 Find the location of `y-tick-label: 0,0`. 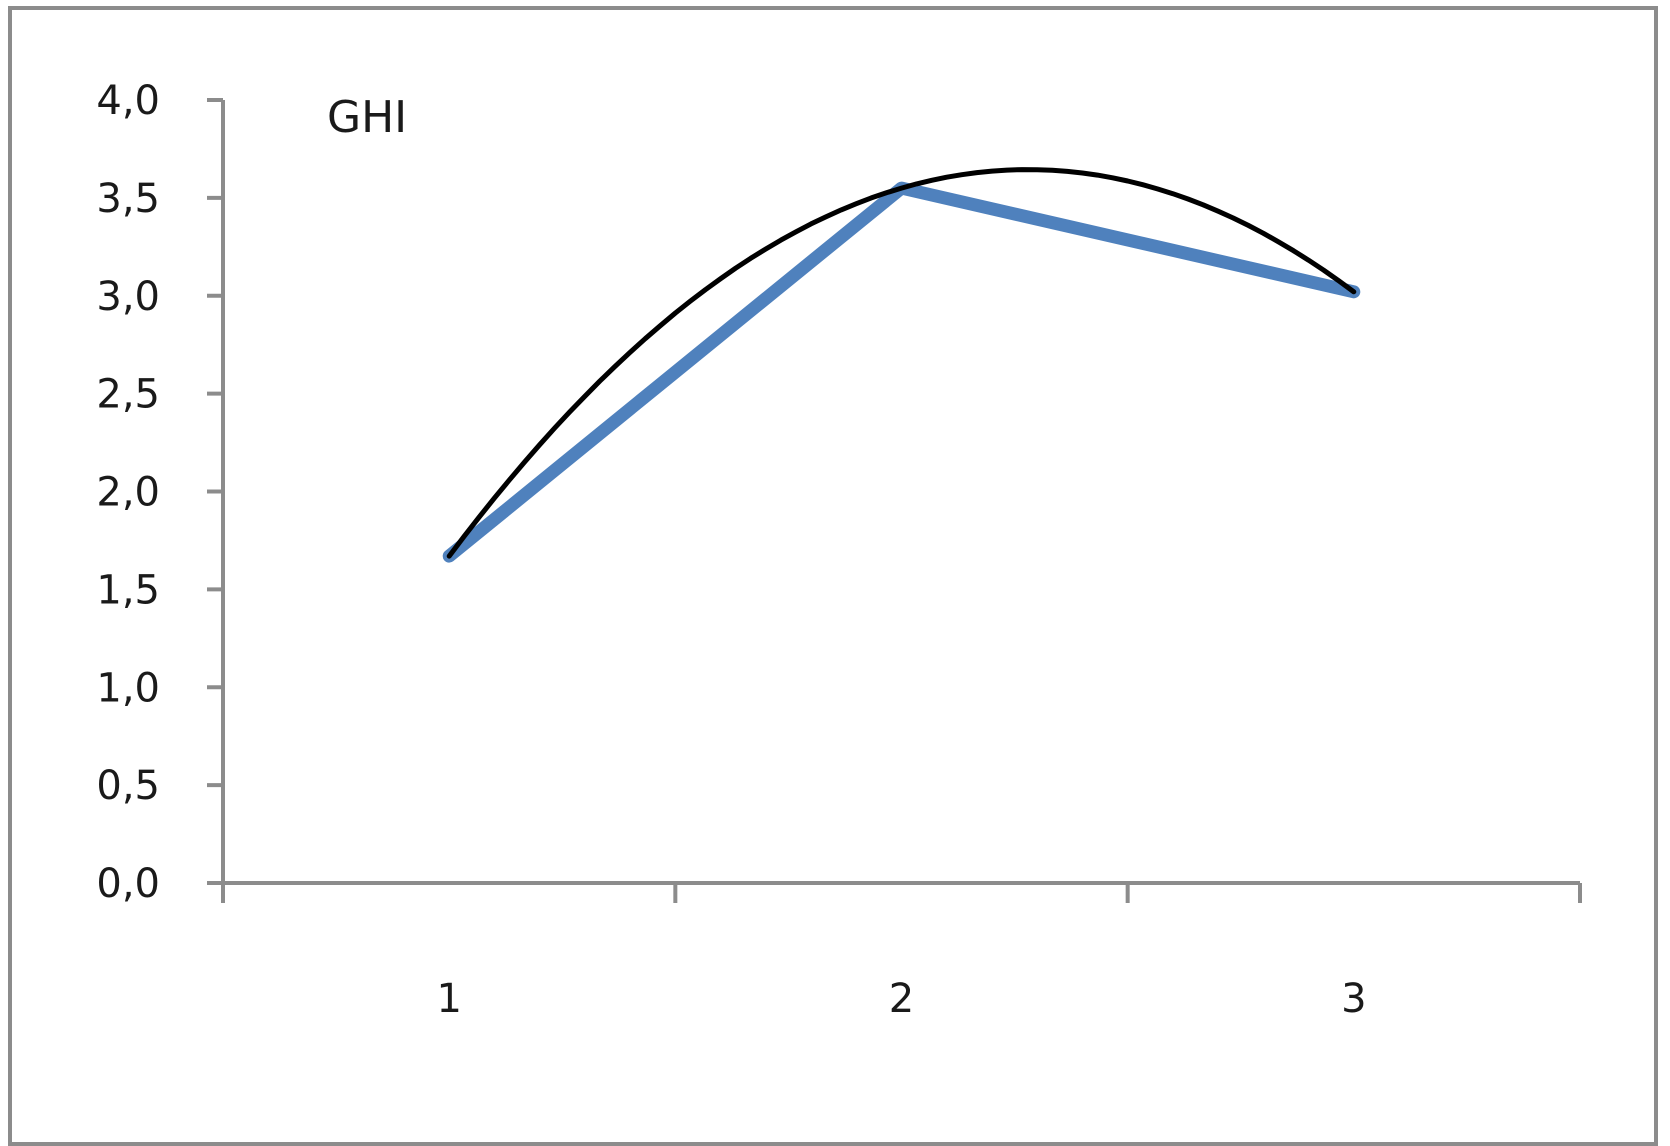

y-tick-label: 0,0 is located at coordinates (128, 884).